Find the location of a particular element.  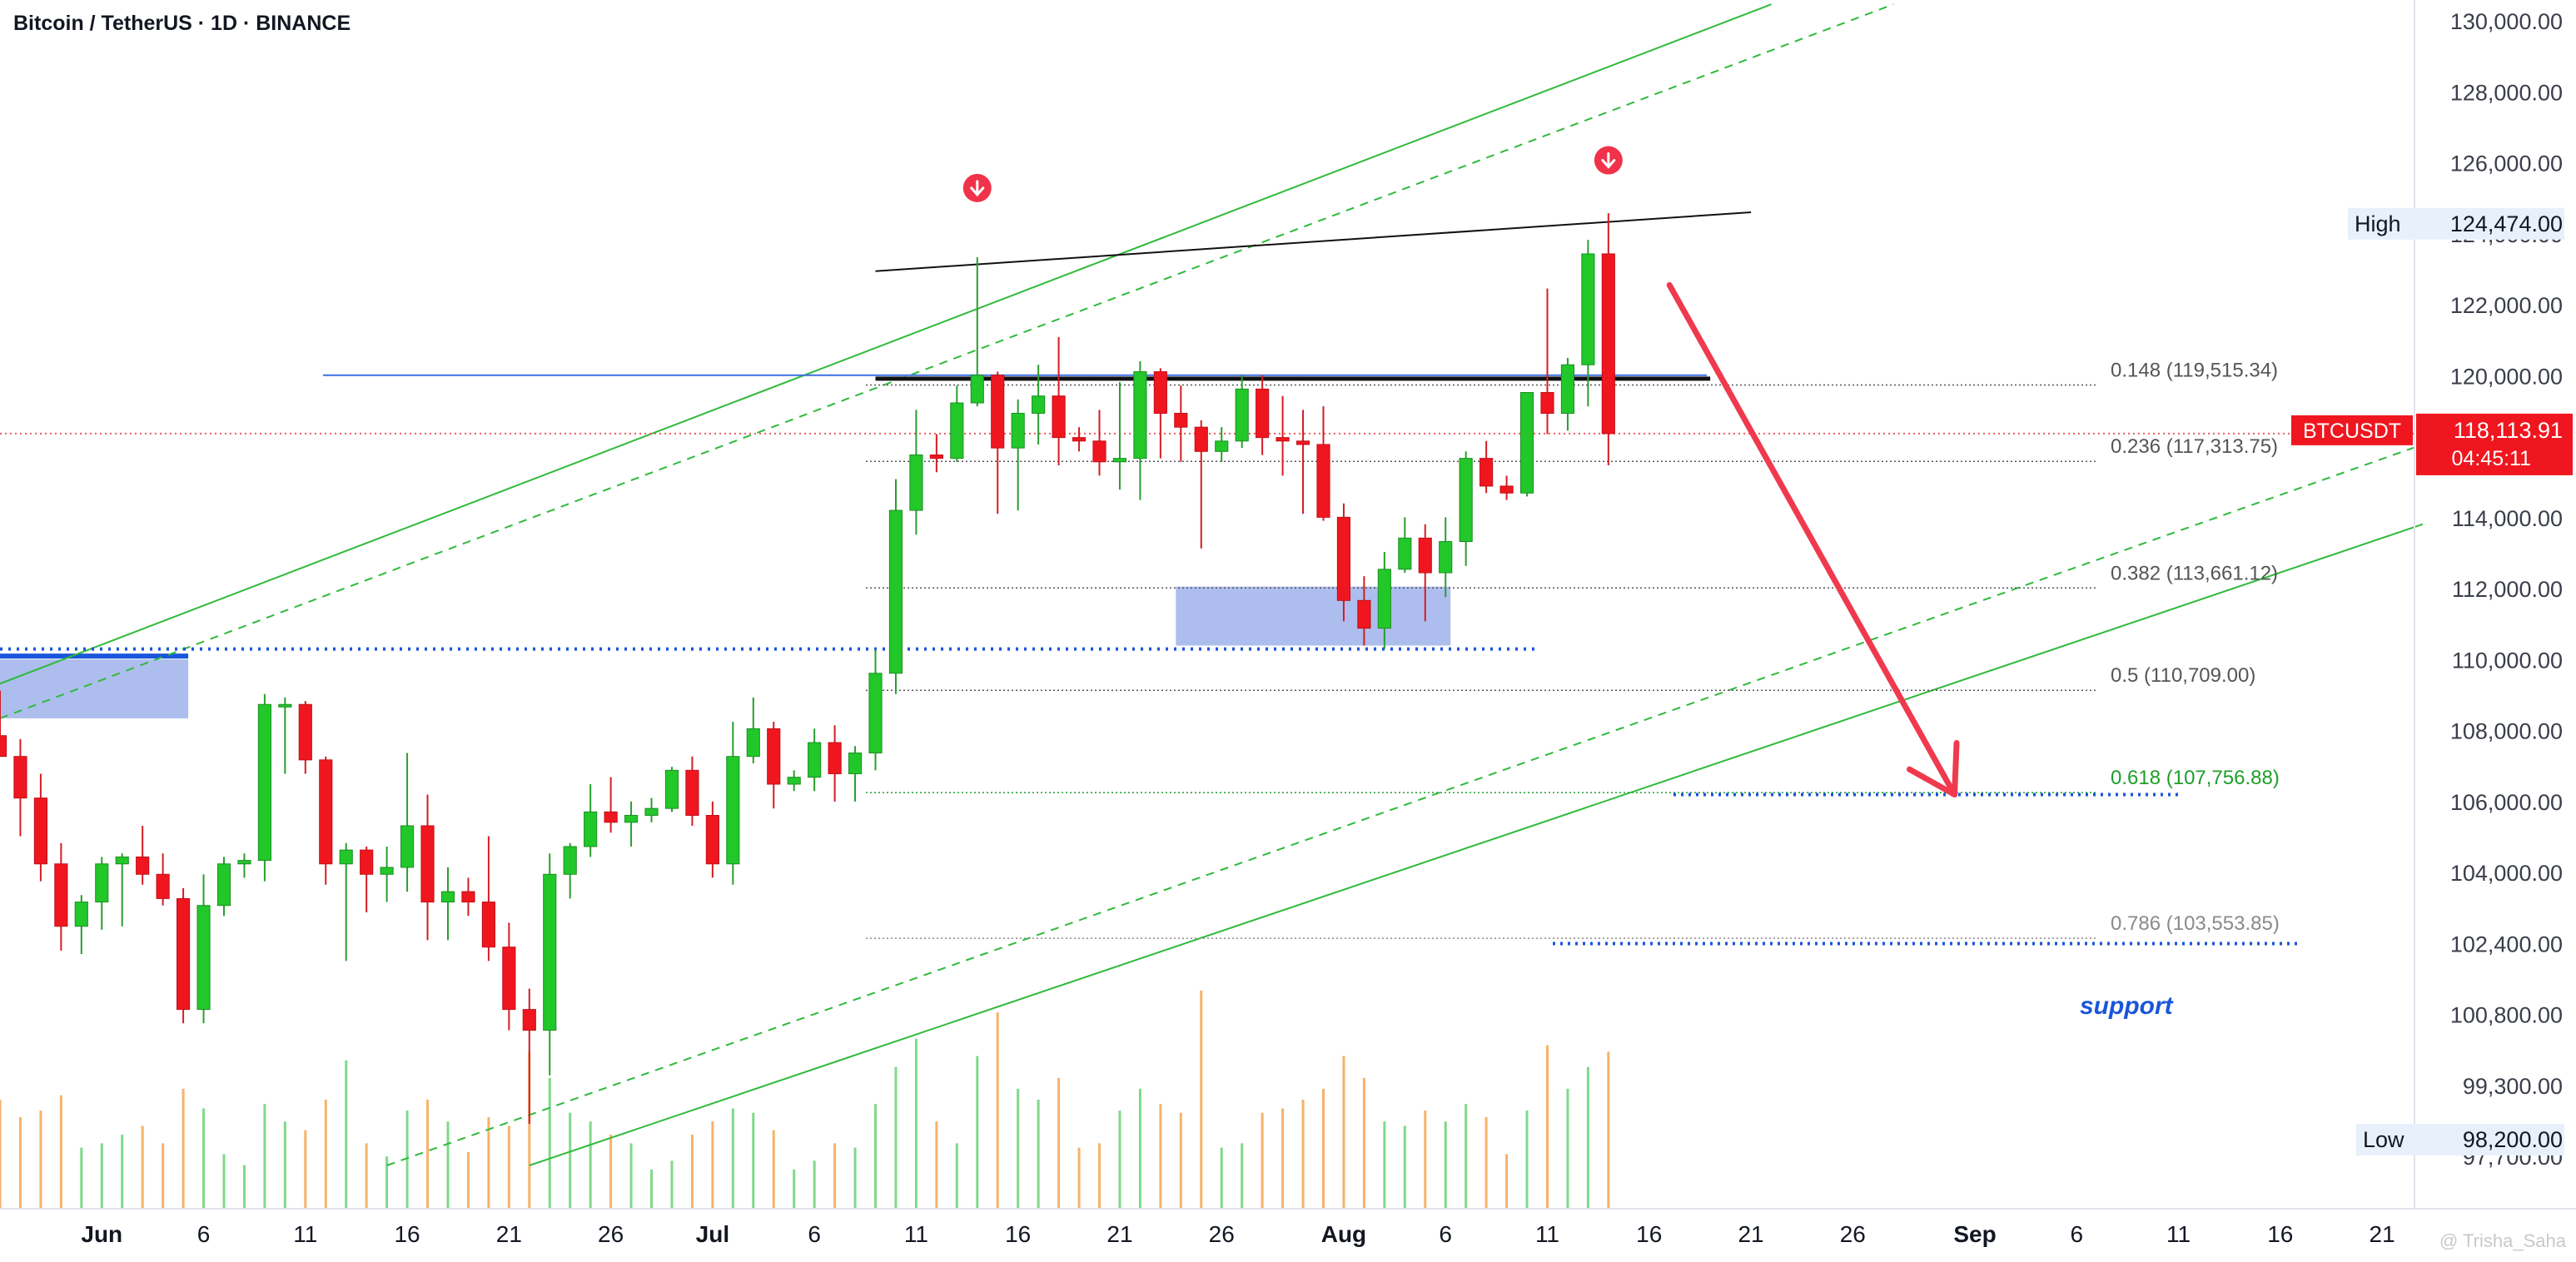

forecast-arrow-line is located at coordinates (1812, 539).